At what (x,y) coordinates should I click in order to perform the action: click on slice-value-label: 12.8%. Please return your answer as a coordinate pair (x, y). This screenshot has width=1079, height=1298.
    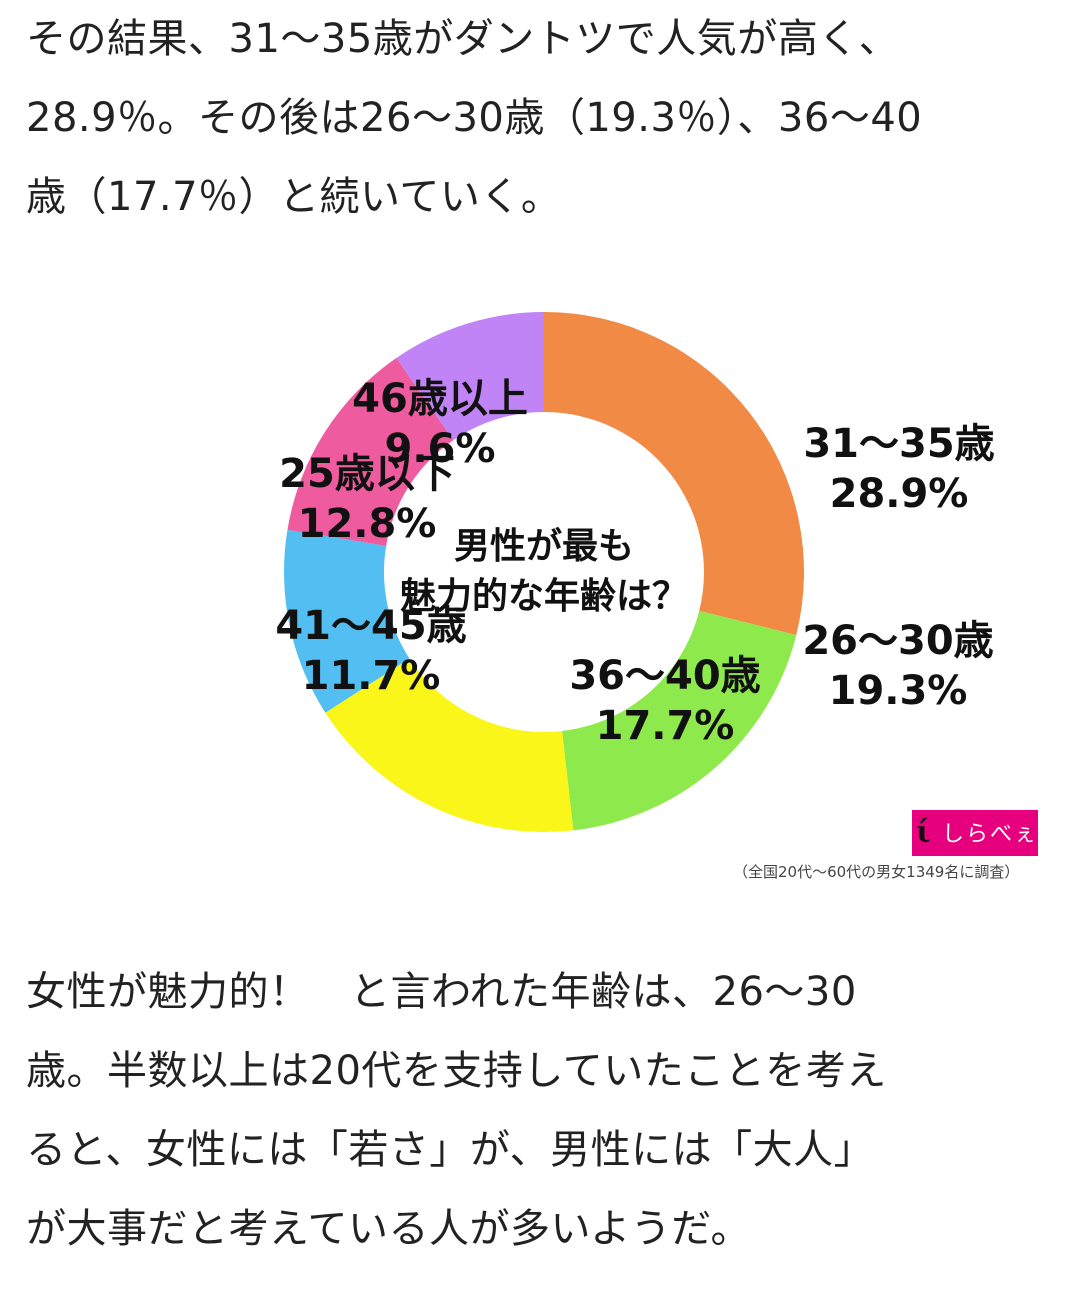
    Looking at the image, I should click on (367, 524).